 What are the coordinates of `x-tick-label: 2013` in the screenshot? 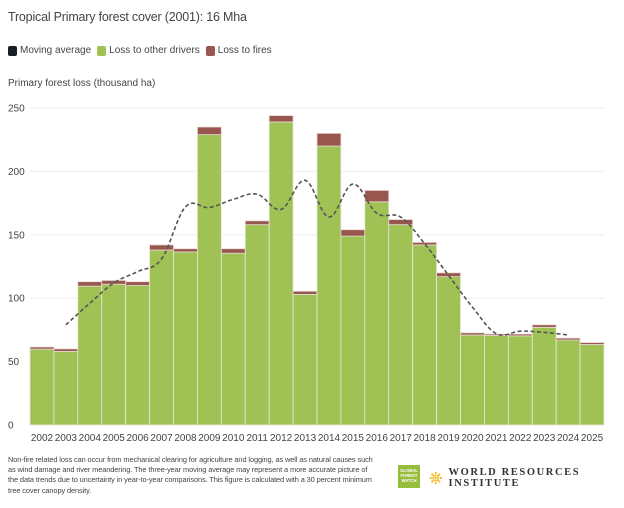 It's located at (305, 438).